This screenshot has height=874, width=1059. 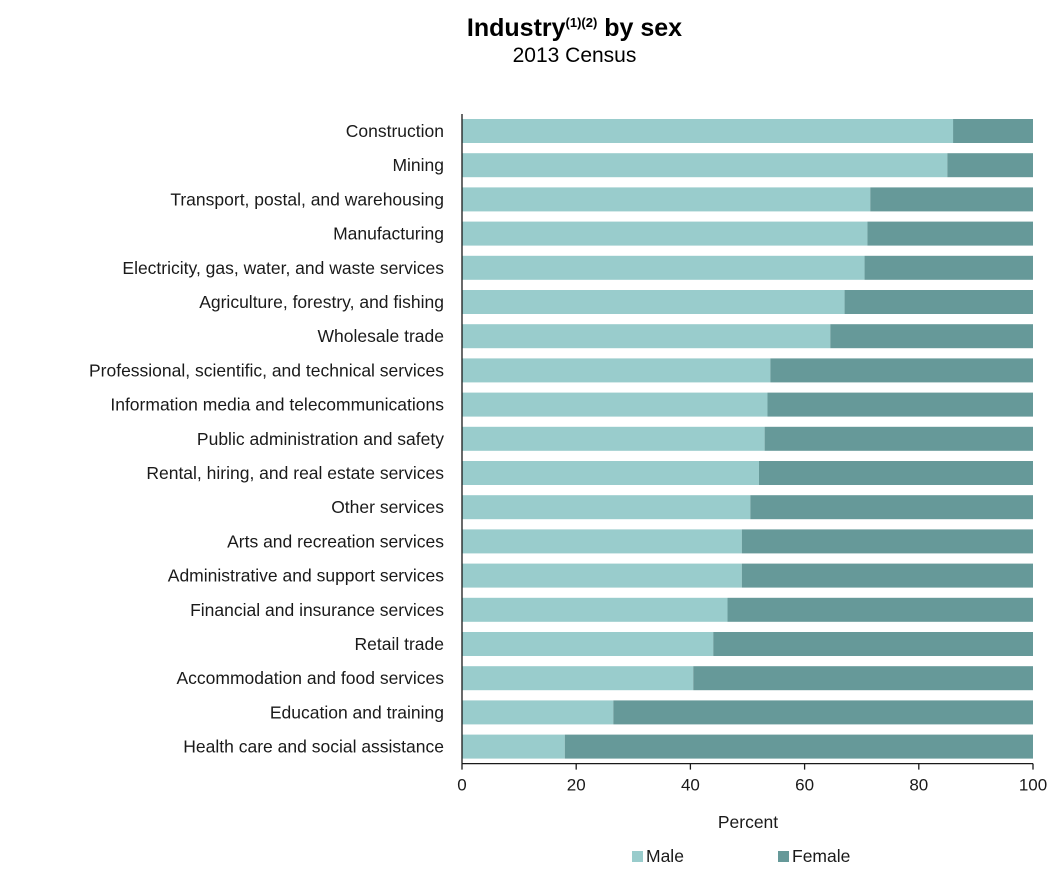 What do you see at coordinates (516, 28) in the screenshot?
I see `chart-title-text: Industry` at bounding box center [516, 28].